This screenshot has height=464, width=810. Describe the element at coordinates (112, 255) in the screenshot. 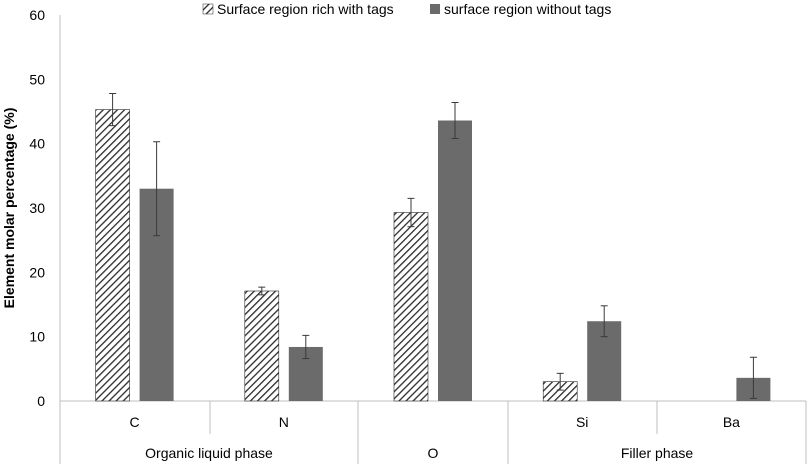

I see `bar-rich-with-tags-C` at that location.